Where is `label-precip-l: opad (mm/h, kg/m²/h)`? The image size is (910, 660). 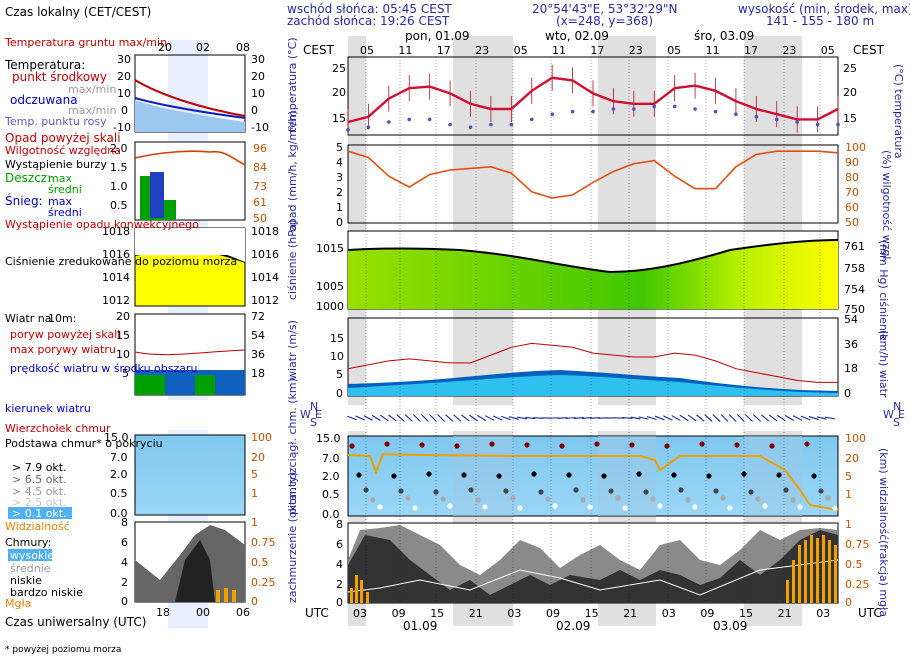 label-precip-l: opad (mm/h, kg/m²/h) is located at coordinates (292, 171).